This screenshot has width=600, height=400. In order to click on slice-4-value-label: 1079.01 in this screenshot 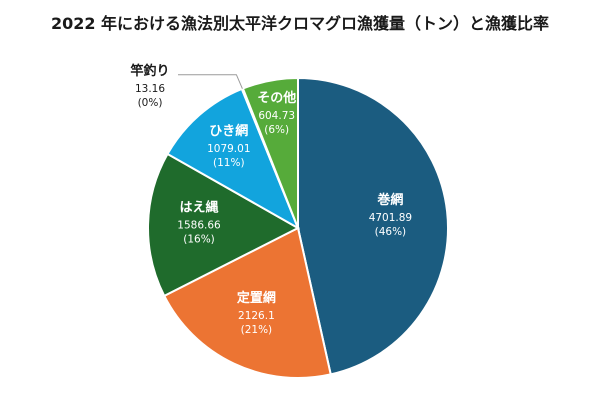, I will do `click(228, 149)`.